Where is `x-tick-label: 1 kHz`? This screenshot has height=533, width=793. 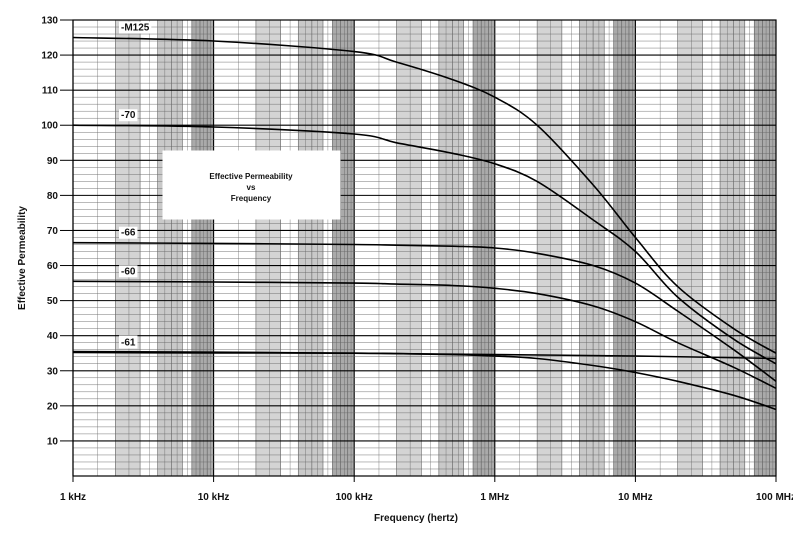
x-tick-label: 1 kHz is located at coordinates (73, 497).